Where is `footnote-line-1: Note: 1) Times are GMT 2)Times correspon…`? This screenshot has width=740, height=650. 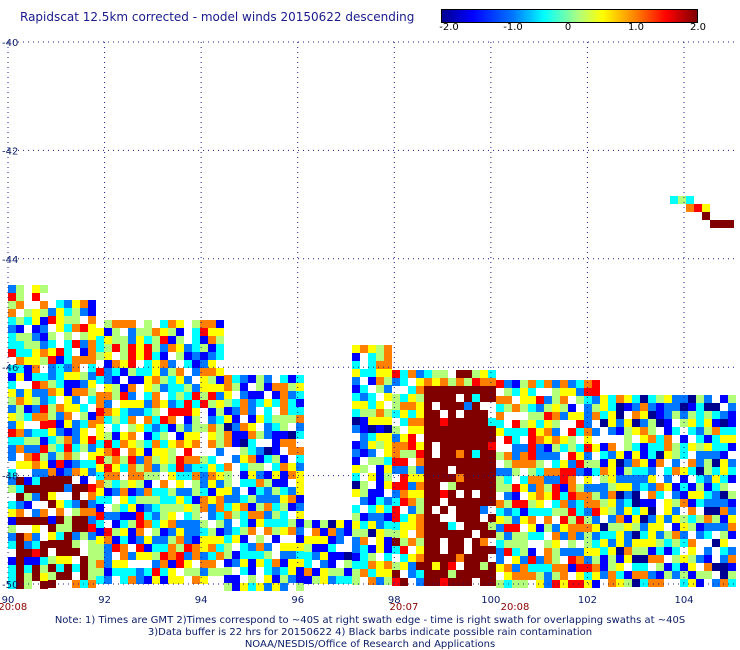
footnote-line-1: Note: 1) Times are GMT 2)Times correspon… is located at coordinates (370, 620).